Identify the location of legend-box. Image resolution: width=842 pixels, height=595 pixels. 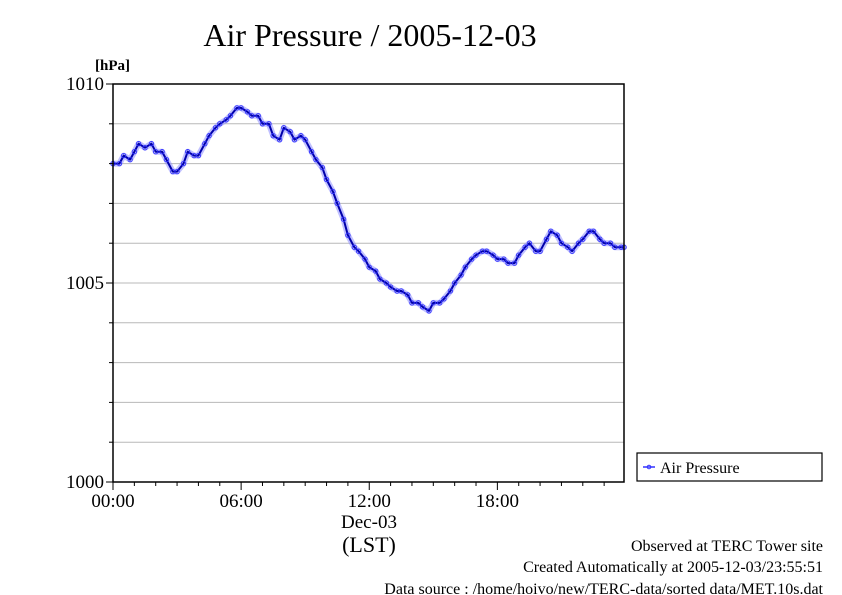
(729, 467).